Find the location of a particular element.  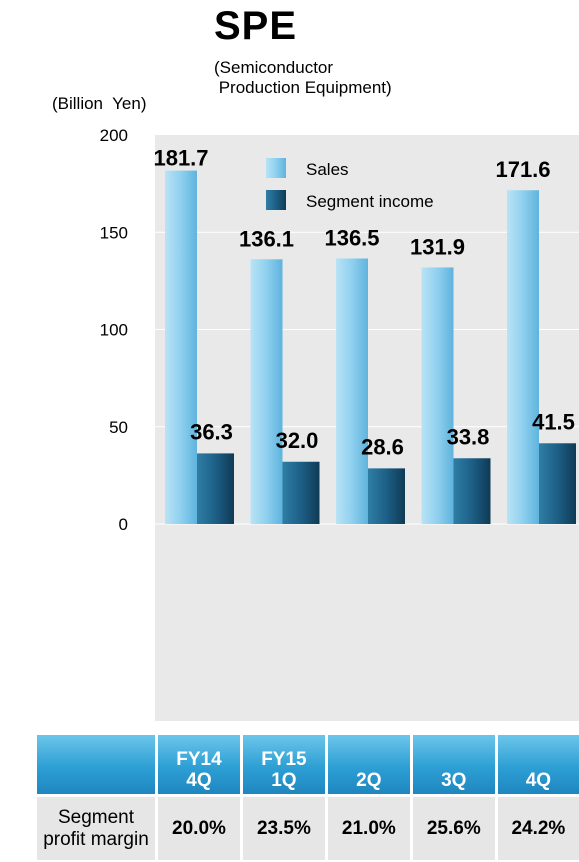

data-label-sales: 171.6 is located at coordinates (522, 169).